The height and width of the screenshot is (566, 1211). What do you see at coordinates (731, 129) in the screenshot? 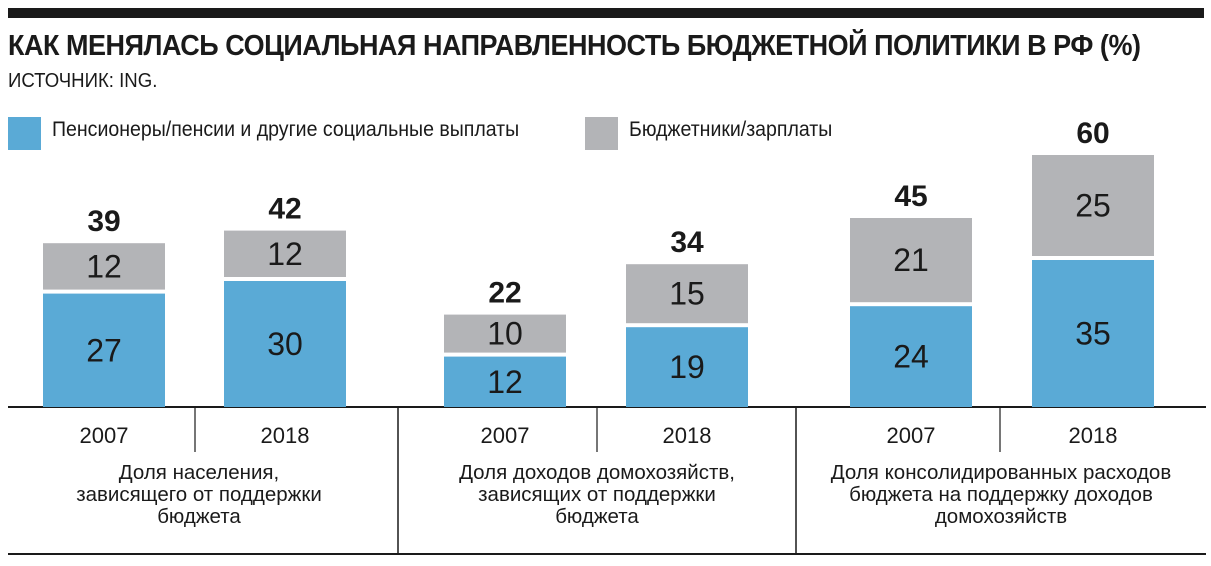
I see `legend-label-salaries: Бюджетники/зарплаты` at bounding box center [731, 129].